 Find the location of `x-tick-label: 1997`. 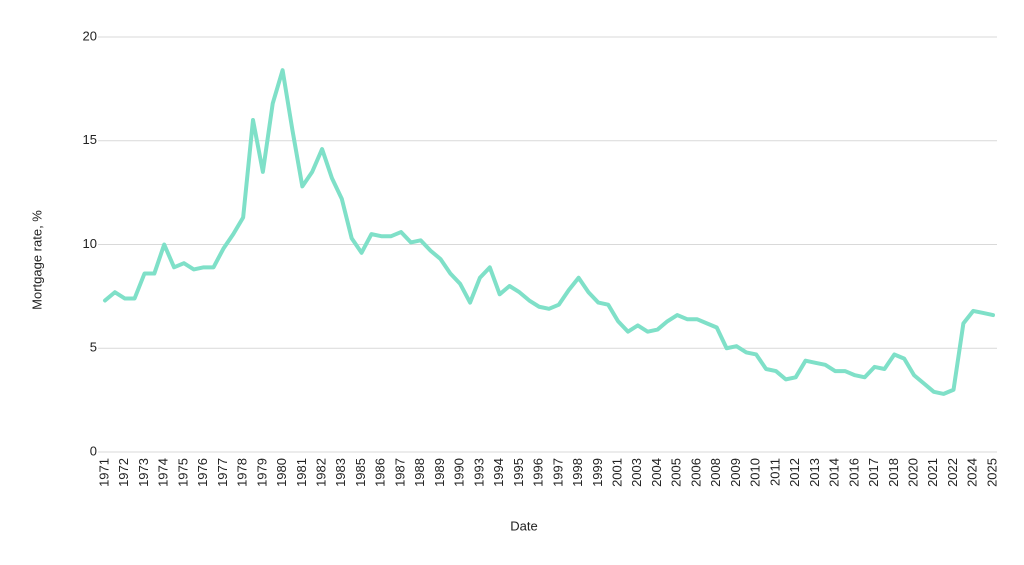

x-tick-label: 1997 is located at coordinates (557, 472).